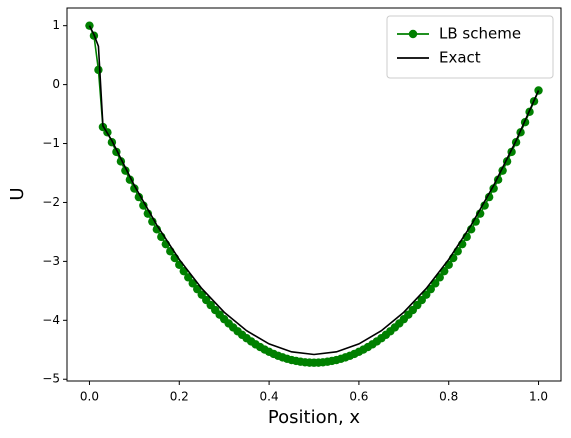 The image size is (571, 438). I want to click on y-tick-label: −2, so click(51, 202).